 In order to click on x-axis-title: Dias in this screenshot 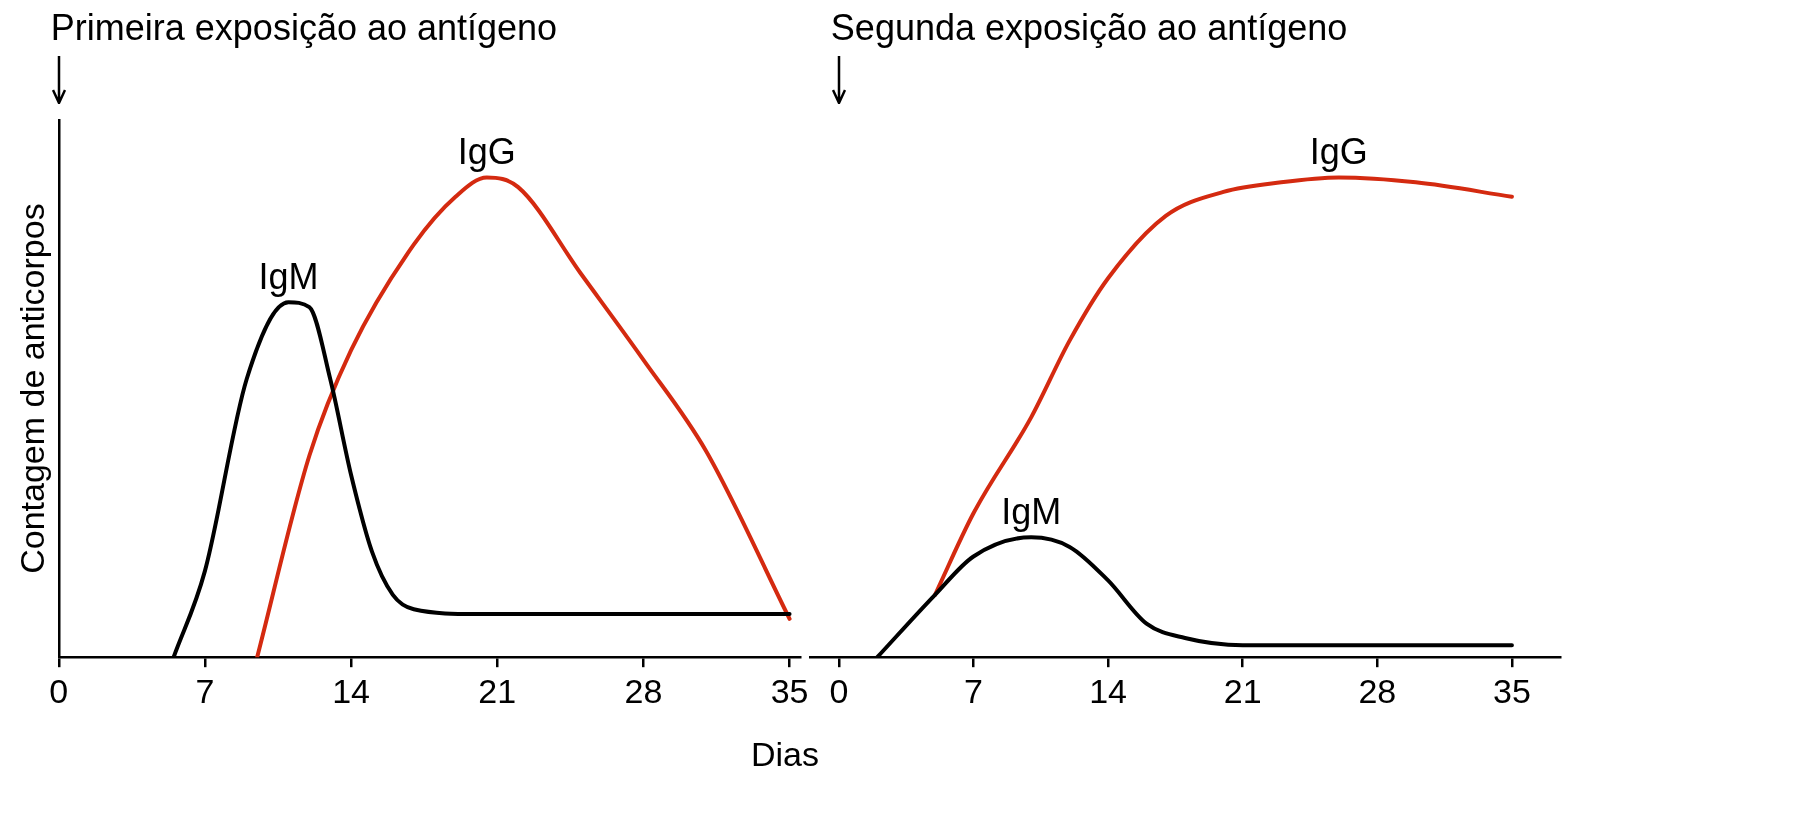, I will do `click(785, 754)`.